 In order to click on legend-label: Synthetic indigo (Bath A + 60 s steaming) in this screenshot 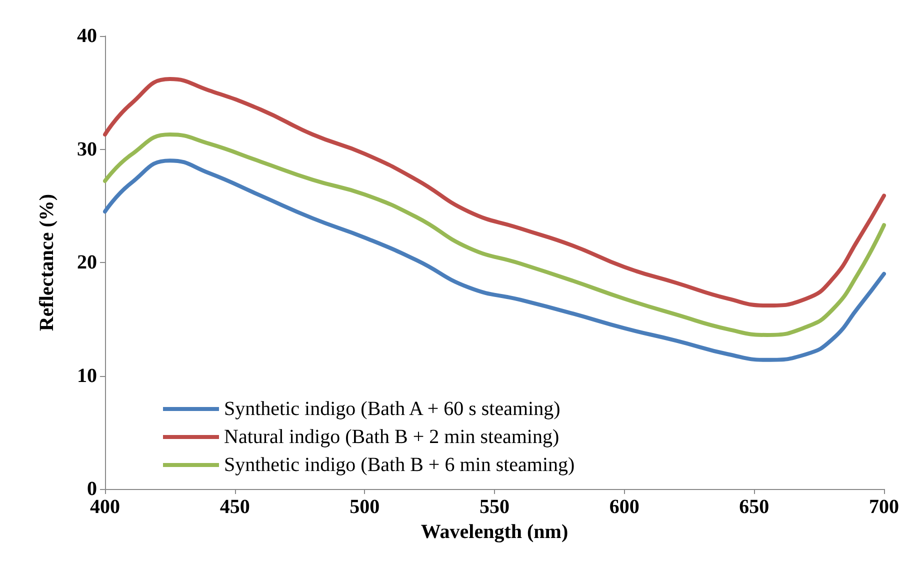, I will do `click(392, 409)`.